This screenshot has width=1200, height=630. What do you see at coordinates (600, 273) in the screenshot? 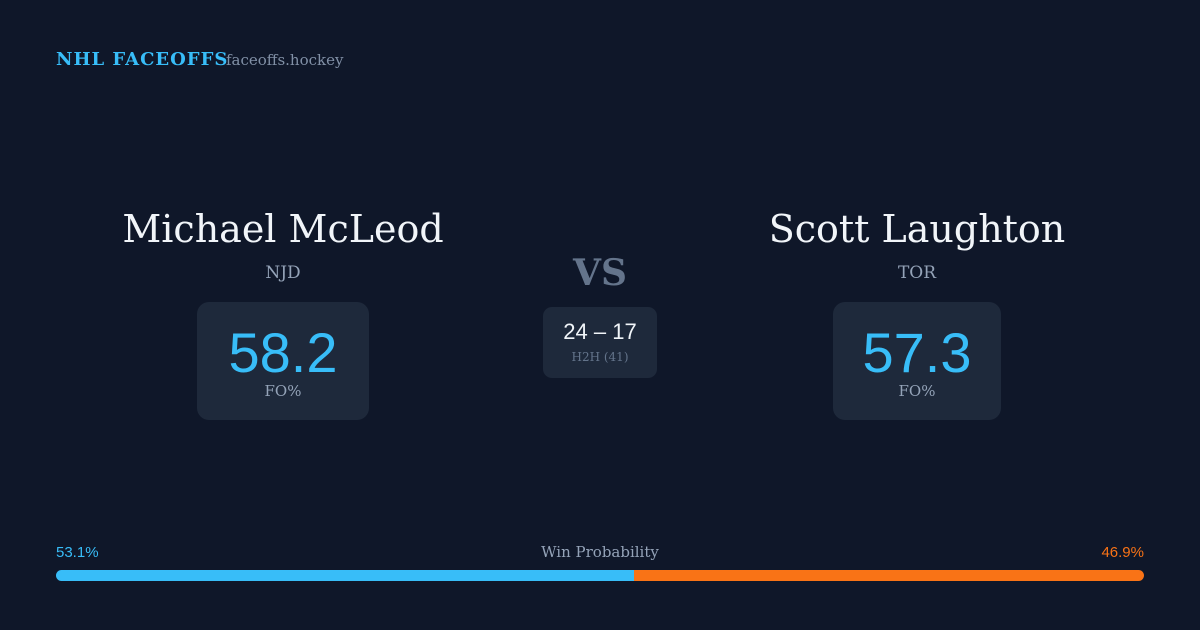
I see `vs-label: VS` at bounding box center [600, 273].